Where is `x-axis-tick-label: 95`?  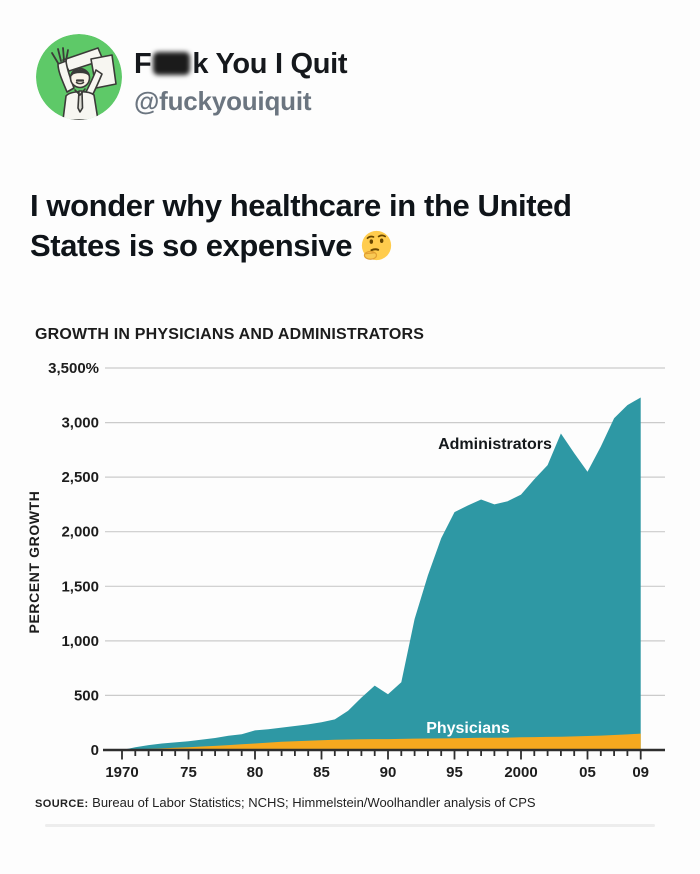 x-axis-tick-label: 95 is located at coordinates (454, 772).